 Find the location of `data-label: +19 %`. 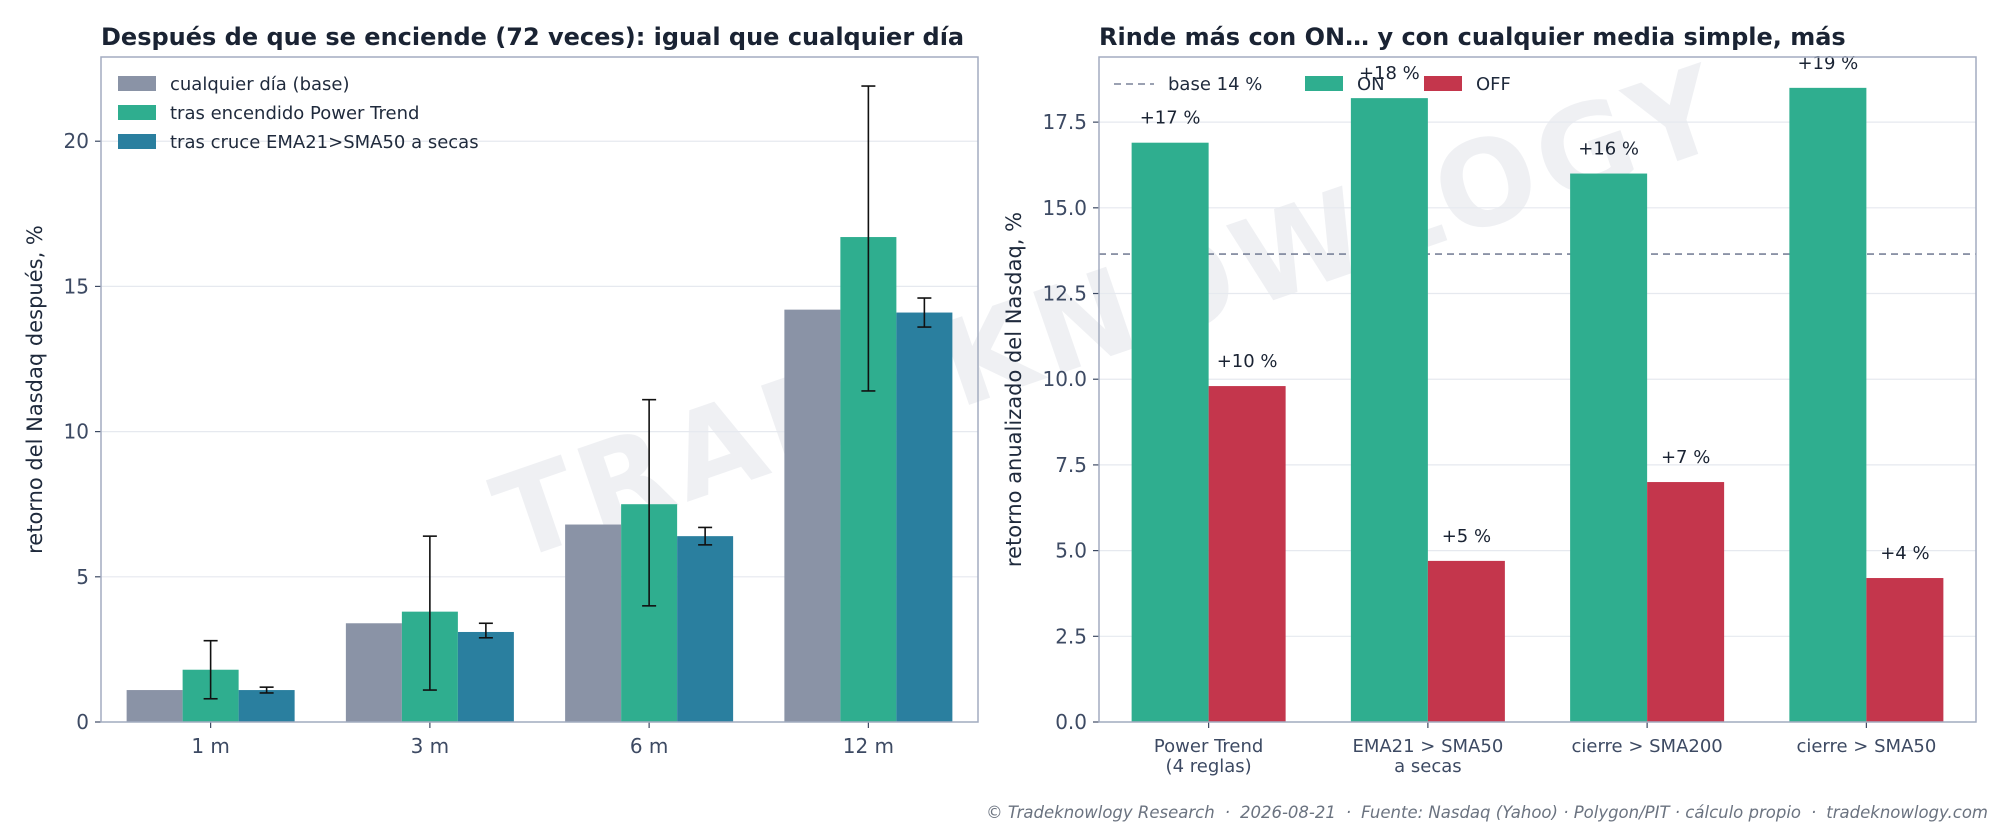

data-label: +19 % is located at coordinates (1827, 63).